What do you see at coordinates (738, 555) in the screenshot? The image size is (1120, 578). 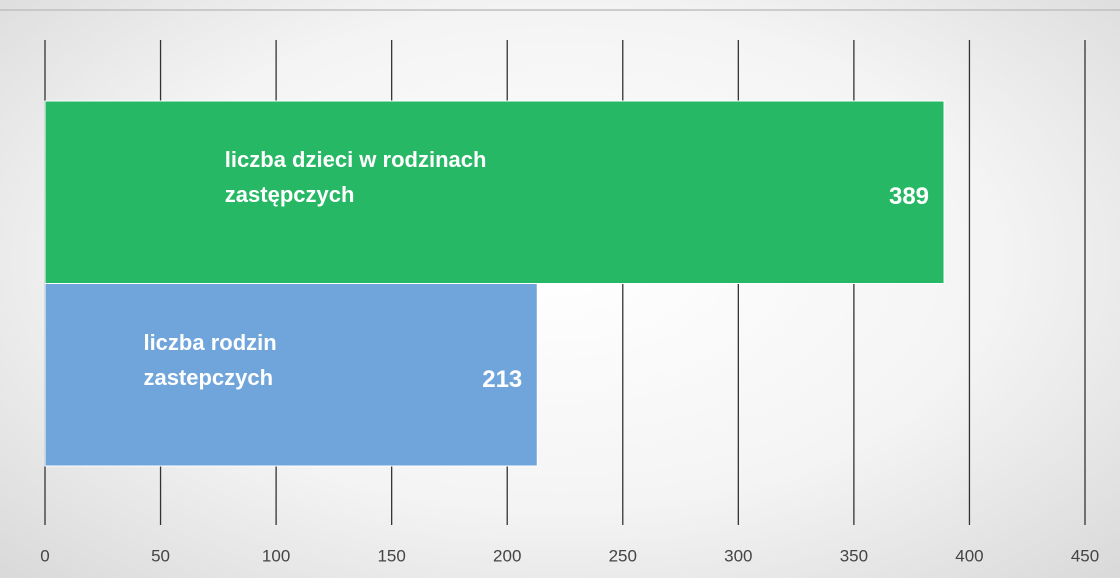 I see `x-tick-label: 300` at bounding box center [738, 555].